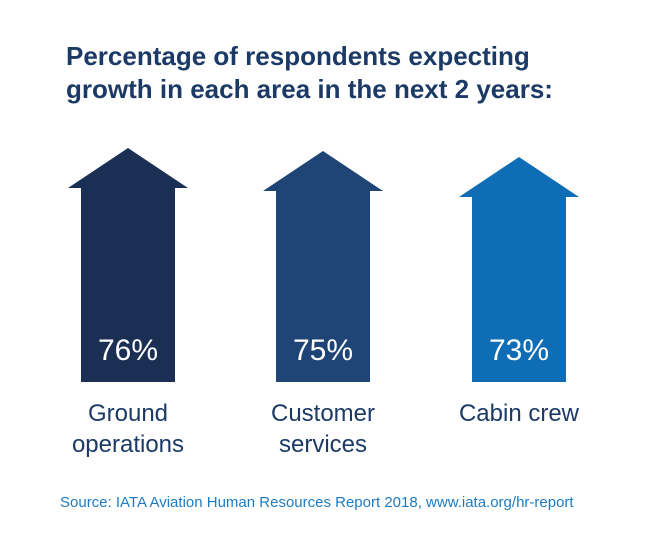  Describe the element at coordinates (128, 444) in the screenshot. I see `category-label-line: operations` at that location.